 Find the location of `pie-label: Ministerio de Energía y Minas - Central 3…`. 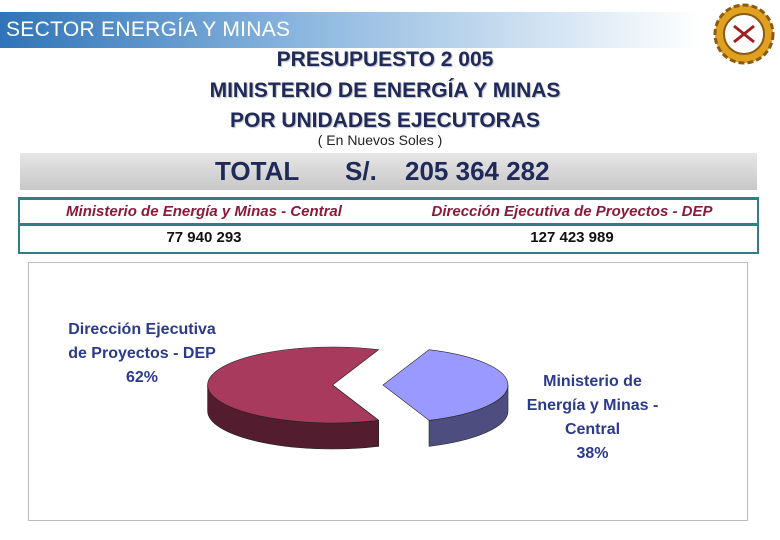

pie-label: Ministerio de Energía y Minas - Central 3… is located at coordinates (592, 418).